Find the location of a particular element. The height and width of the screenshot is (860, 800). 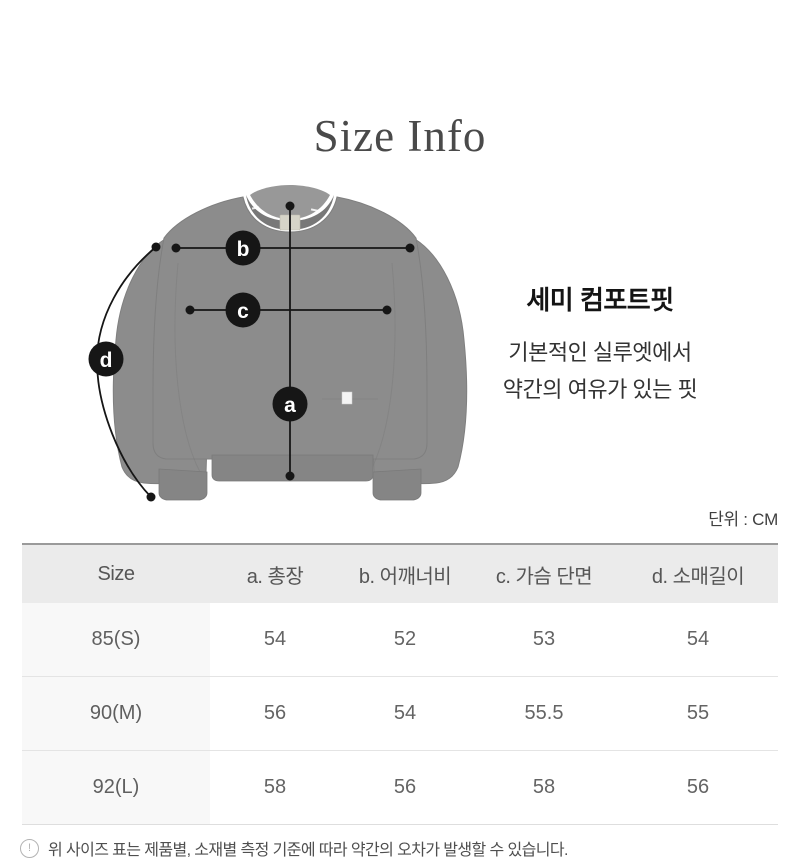

right-cuff is located at coordinates (397, 484).